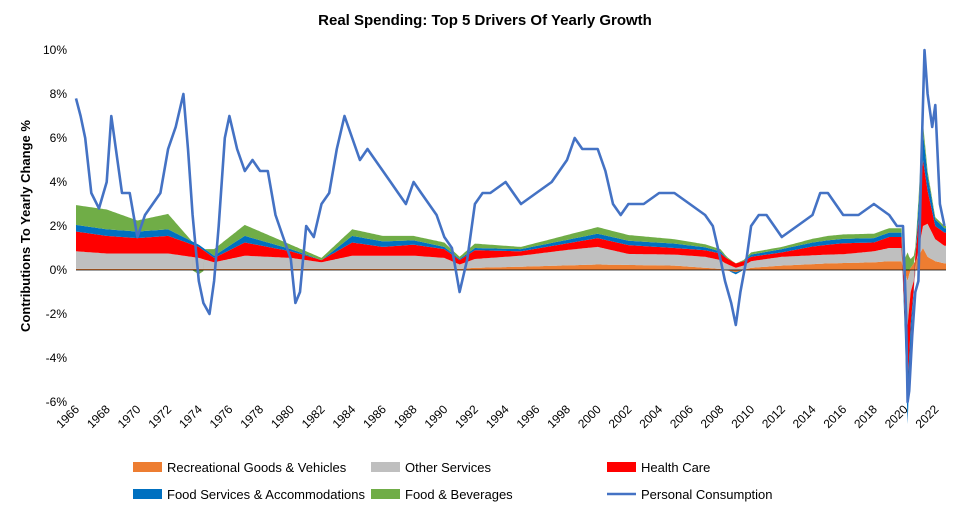 This screenshot has height=510, width=959. What do you see at coordinates (896, 416) in the screenshot?
I see `x-tick-label: 2020` at bounding box center [896, 416].